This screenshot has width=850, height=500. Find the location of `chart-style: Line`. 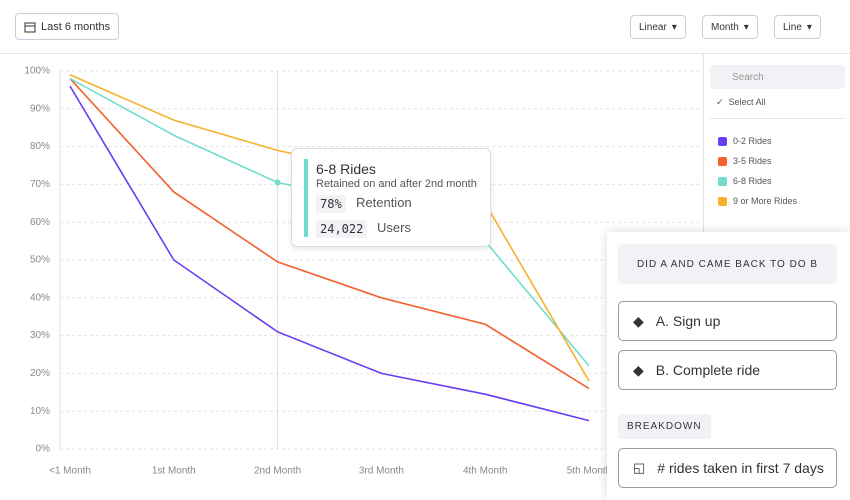

chart-style: Line is located at coordinates (792, 27).